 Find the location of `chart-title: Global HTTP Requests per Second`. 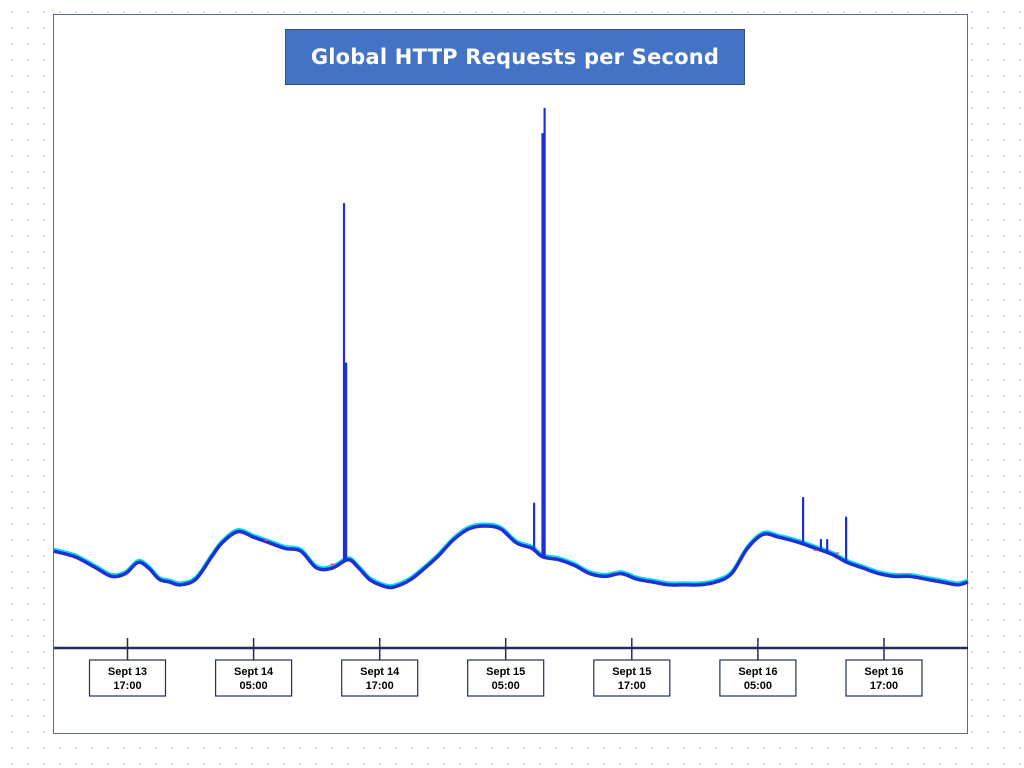

chart-title: Global HTTP Requests per Second is located at coordinates (515, 57).